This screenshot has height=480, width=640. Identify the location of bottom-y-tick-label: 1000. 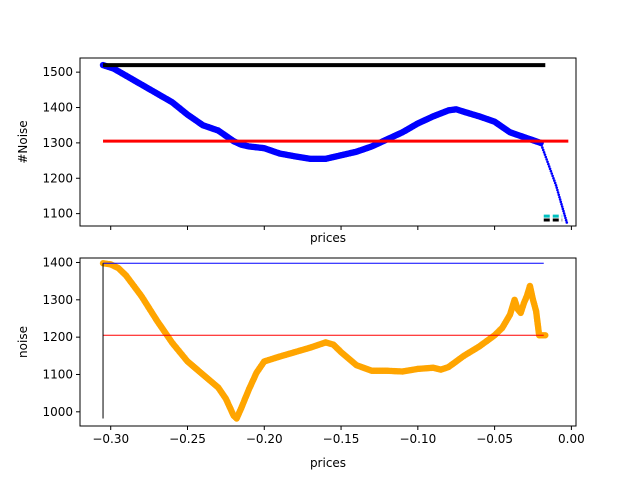
(57, 412).